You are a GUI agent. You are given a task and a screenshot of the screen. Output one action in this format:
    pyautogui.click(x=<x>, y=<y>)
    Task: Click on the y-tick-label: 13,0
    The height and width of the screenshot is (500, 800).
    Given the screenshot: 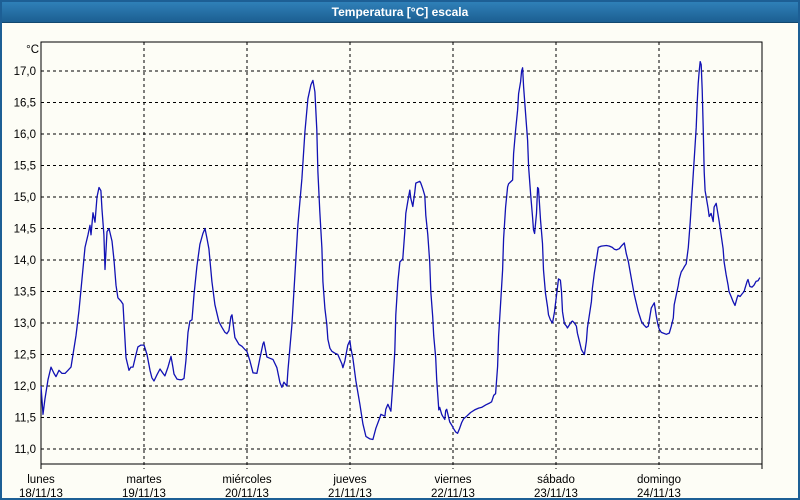 What is the action you would take?
    pyautogui.click(x=25, y=324)
    